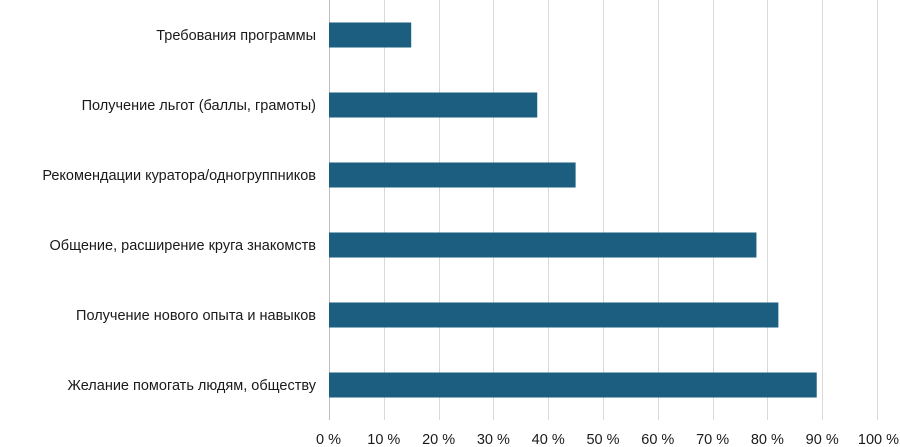 The image size is (900, 447). What do you see at coordinates (767, 439) in the screenshot?
I see `x-tick-label: 80 %` at bounding box center [767, 439].